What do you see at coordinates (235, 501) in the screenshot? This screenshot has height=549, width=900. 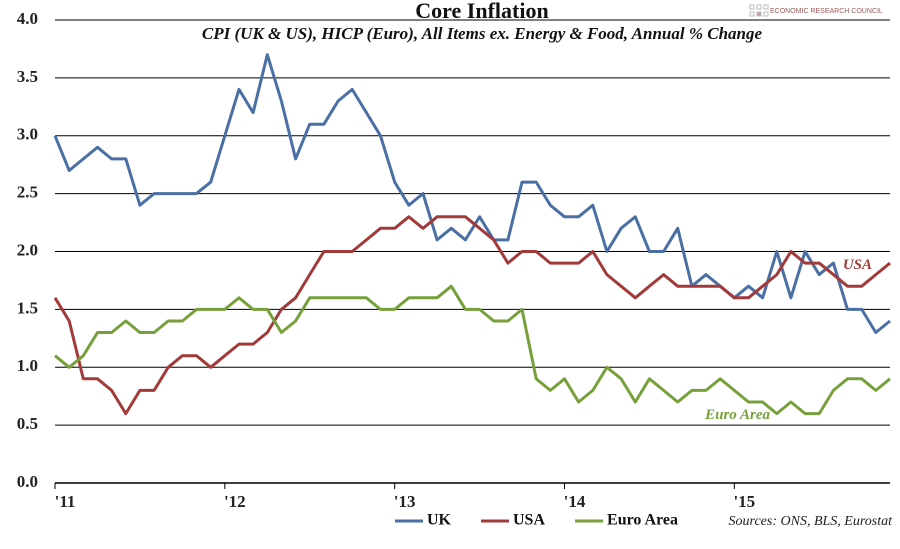 I see `x-tick-label: '12` at bounding box center [235, 501].